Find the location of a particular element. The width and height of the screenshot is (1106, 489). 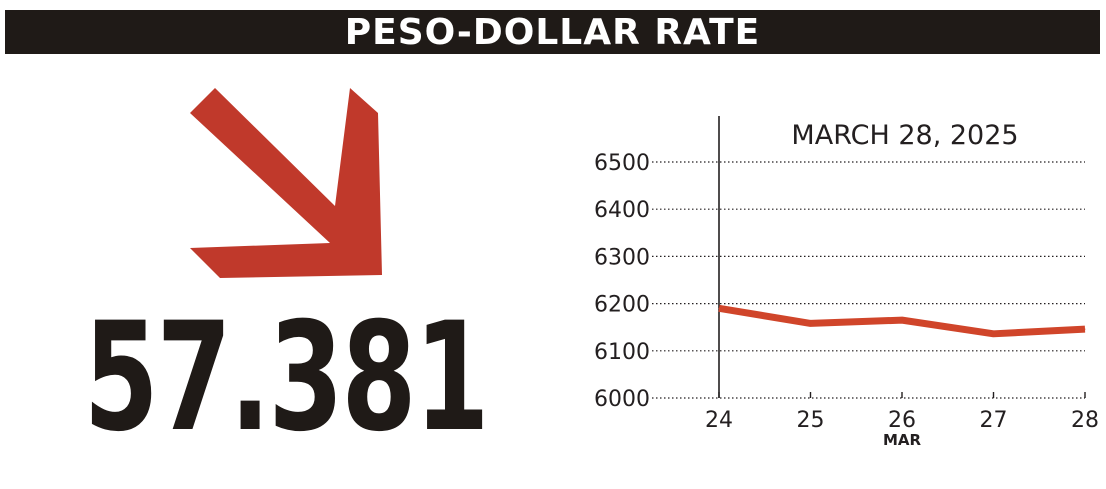

y-tick-label: 6200 is located at coordinates (622, 305).